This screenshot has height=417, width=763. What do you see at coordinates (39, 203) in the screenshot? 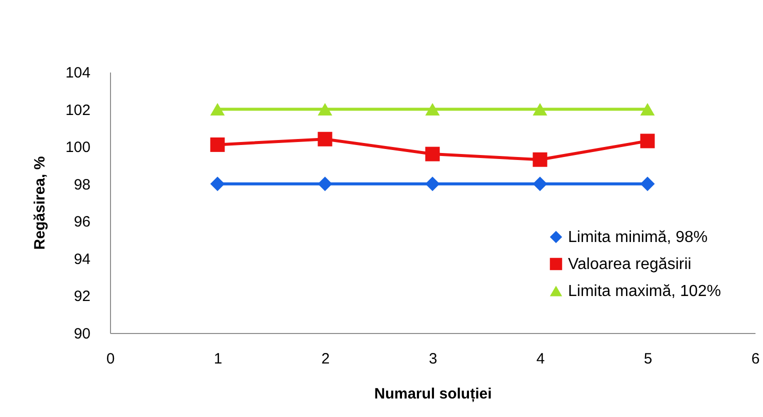
I see `y-axis-title: Regăsirea, %` at bounding box center [39, 203].